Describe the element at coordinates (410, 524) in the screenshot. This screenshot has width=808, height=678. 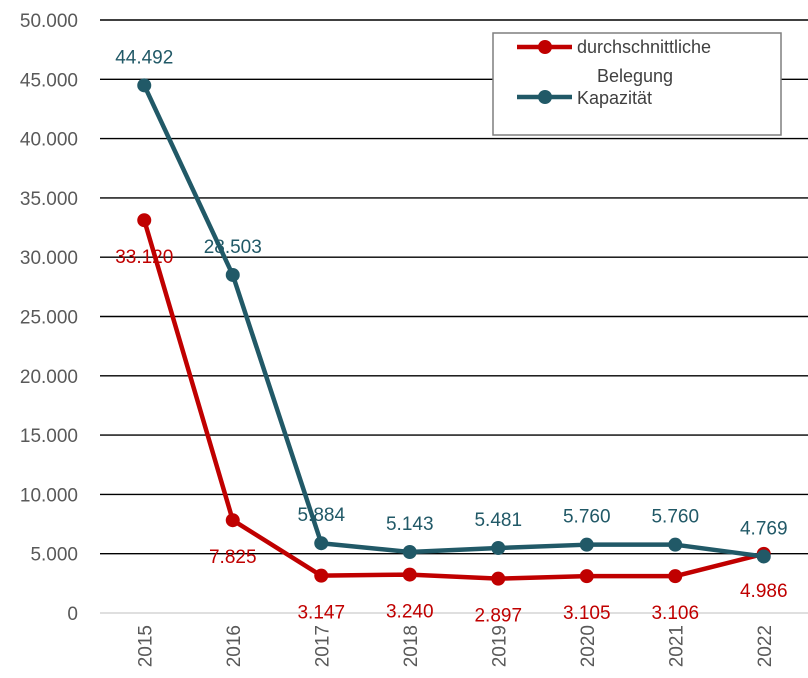
I see `data-label-kapazitaet: 5.143` at that location.